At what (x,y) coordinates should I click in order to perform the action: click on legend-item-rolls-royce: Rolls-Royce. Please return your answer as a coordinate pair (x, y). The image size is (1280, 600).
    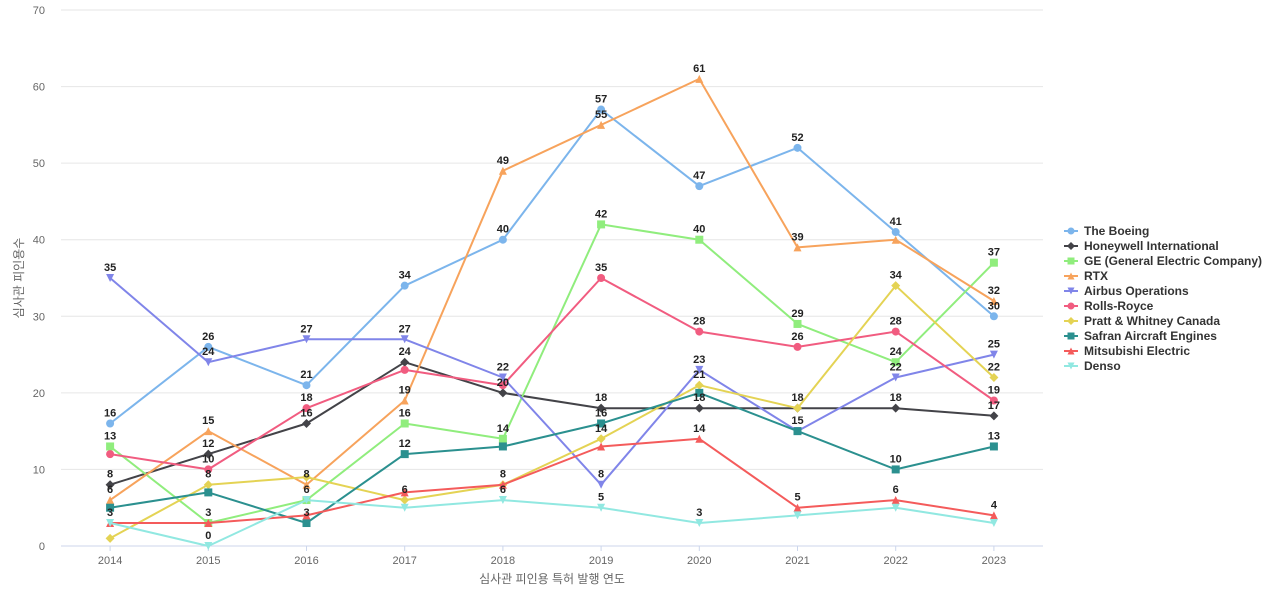
    Looking at the image, I should click on (1109, 306).